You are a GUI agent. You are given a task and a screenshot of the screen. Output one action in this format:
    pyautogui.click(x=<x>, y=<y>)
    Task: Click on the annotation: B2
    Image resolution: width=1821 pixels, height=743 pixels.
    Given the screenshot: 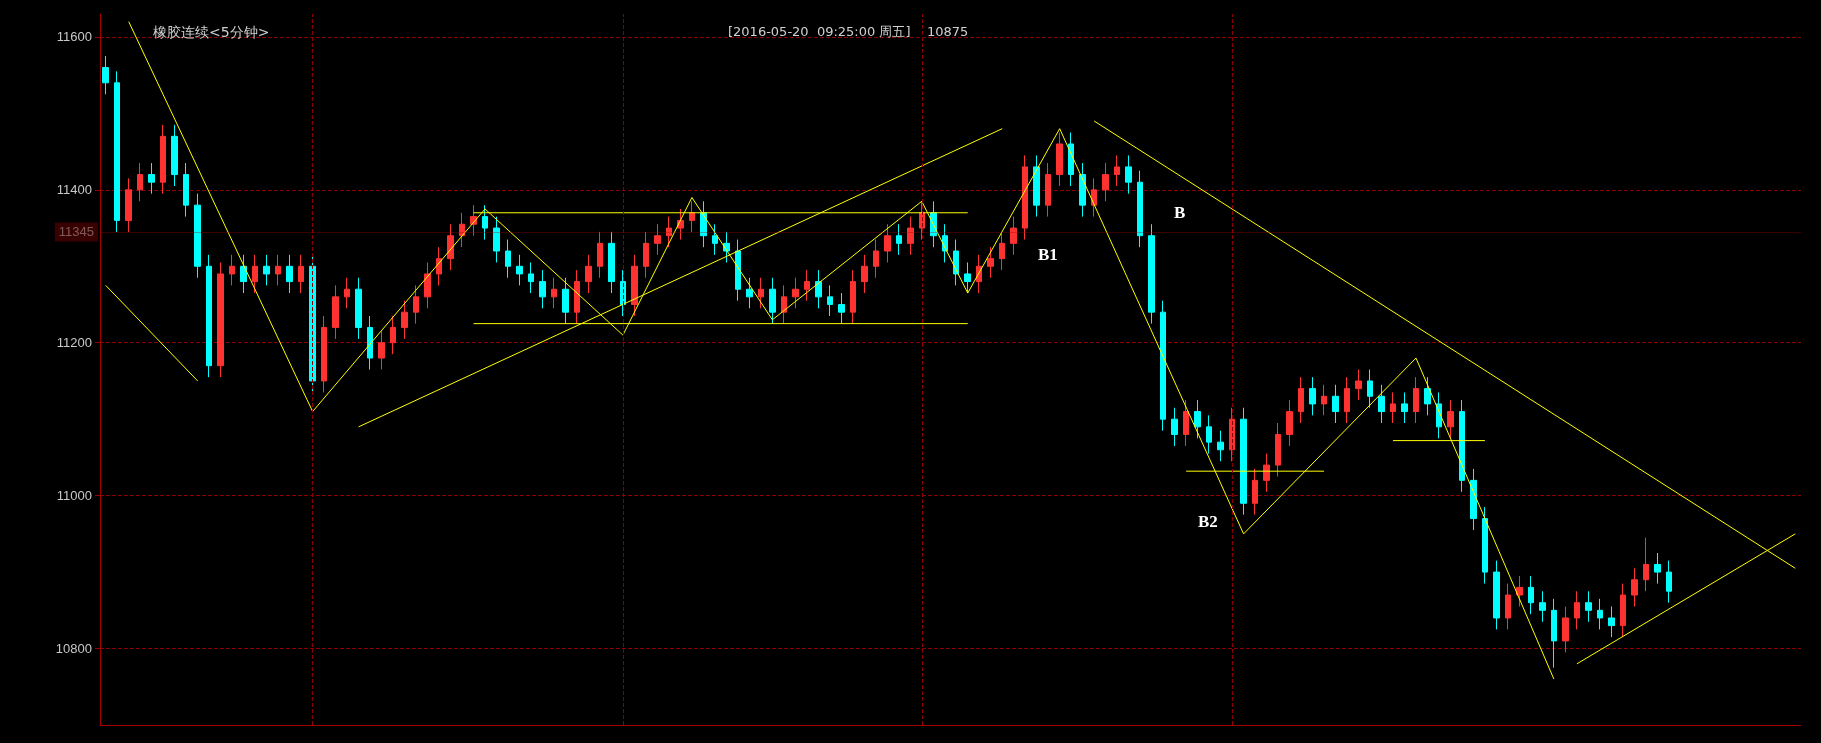 What is the action you would take?
    pyautogui.click(x=1208, y=521)
    